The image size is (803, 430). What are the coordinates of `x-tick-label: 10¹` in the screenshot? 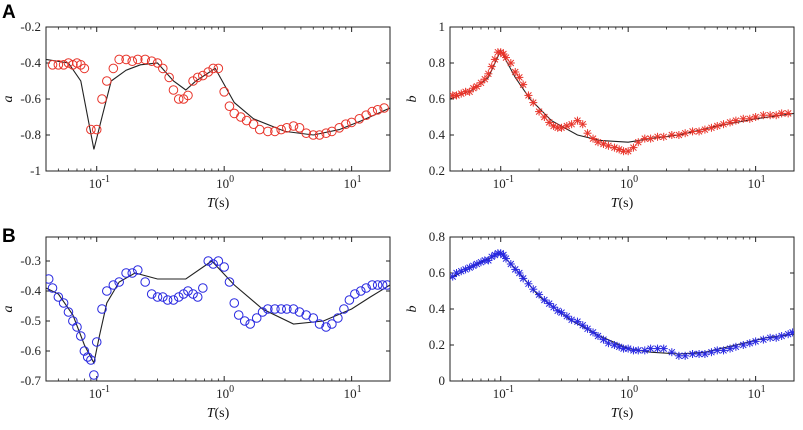 It's located at (353, 392).